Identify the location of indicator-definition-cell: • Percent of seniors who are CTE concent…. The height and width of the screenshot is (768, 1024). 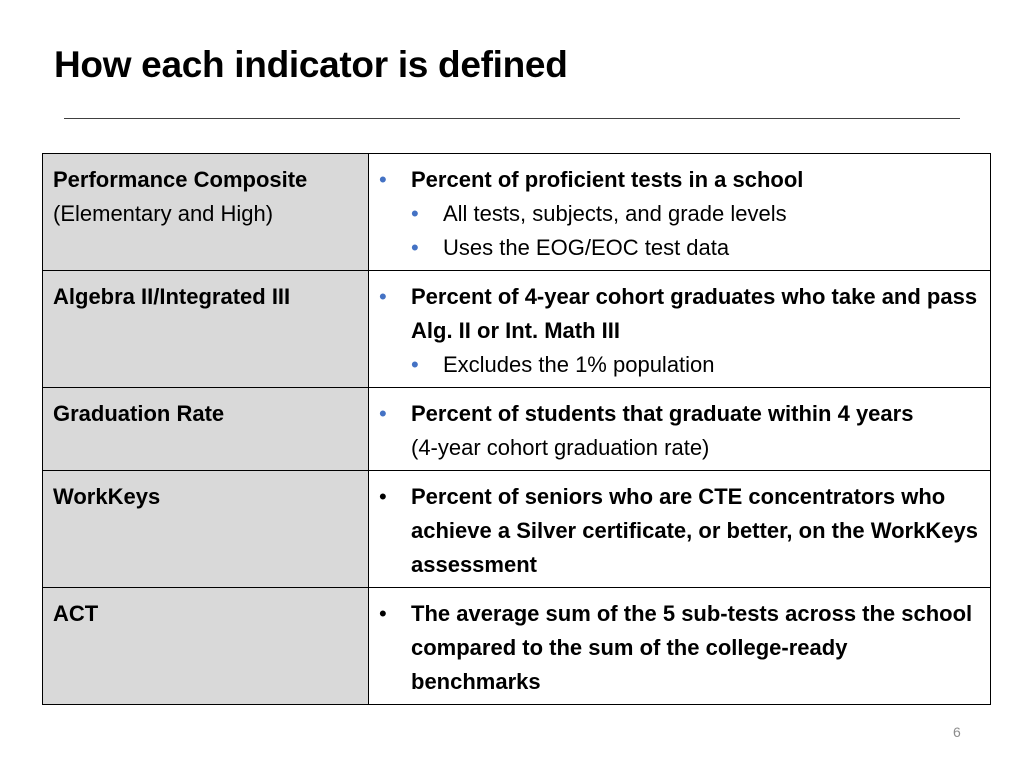
(680, 529).